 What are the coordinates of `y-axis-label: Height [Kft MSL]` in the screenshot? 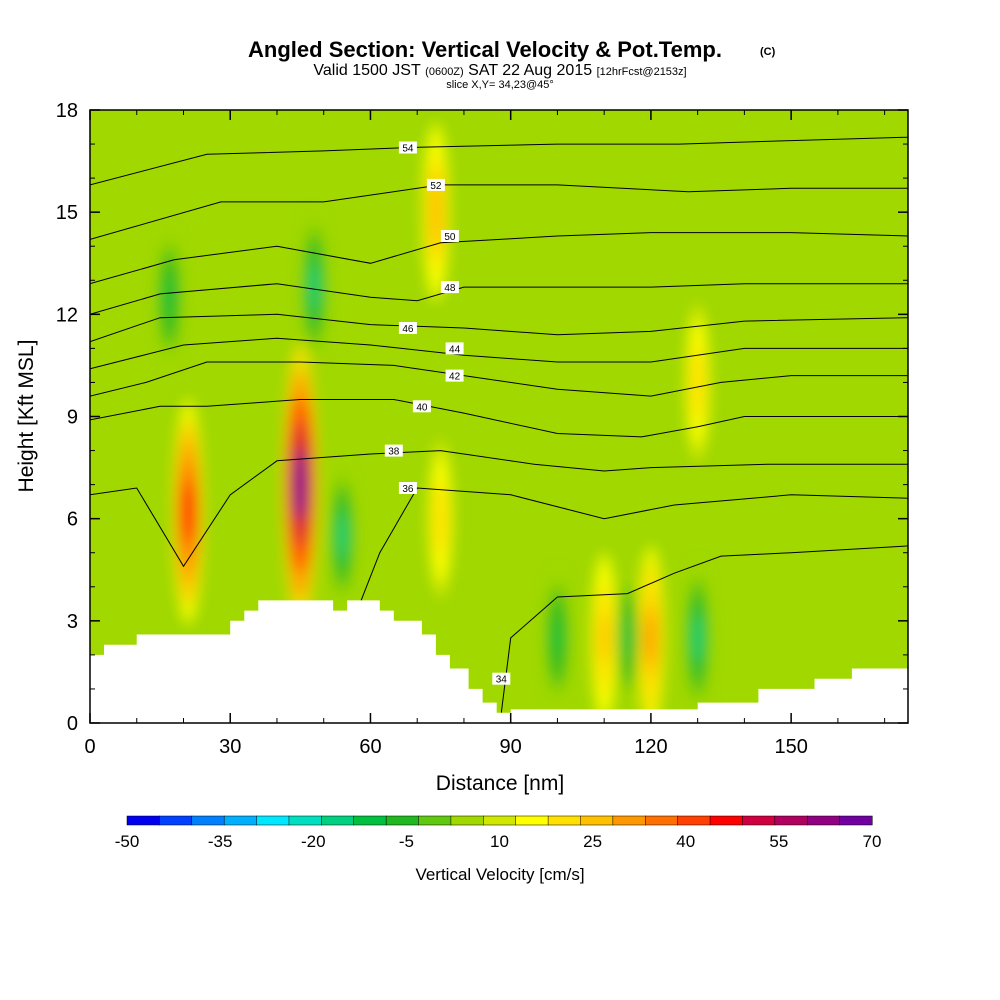 It's located at (26, 416).